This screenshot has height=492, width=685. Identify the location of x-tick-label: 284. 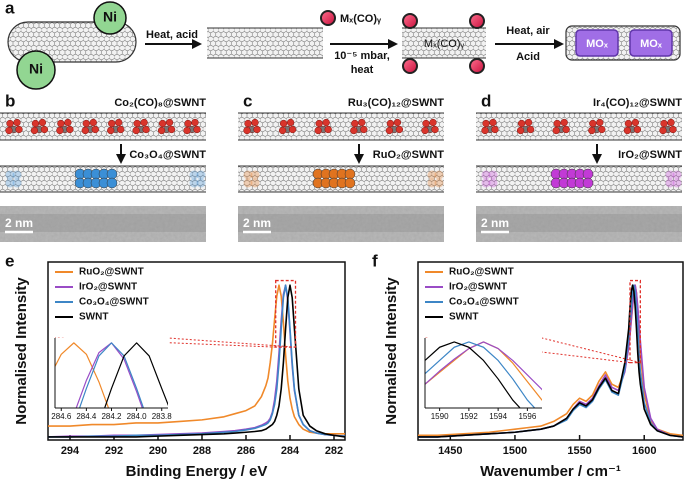
(290, 451).